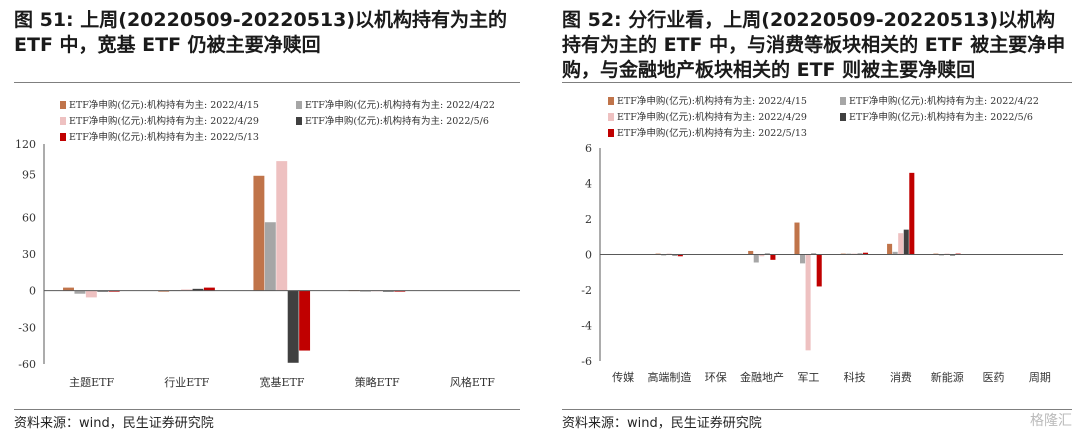 This screenshot has width=1080, height=436. I want to click on y-tick-label: -2, so click(586, 290).